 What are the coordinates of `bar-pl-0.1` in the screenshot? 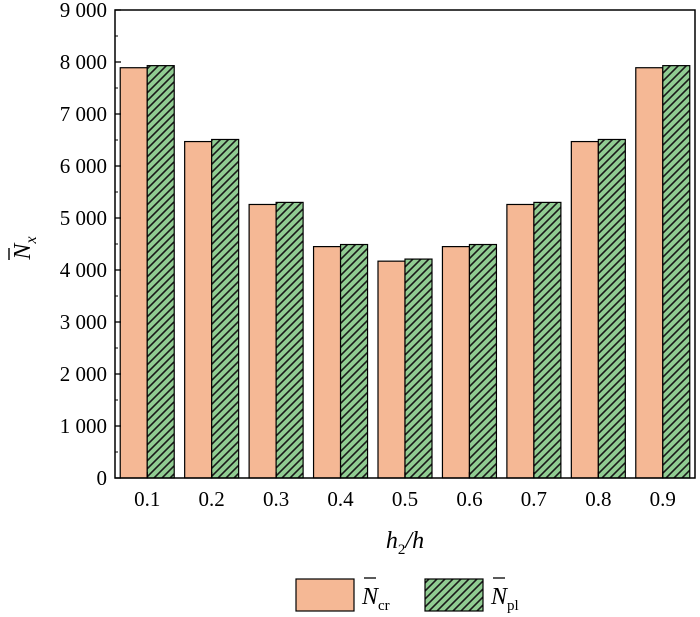 It's located at (160, 272).